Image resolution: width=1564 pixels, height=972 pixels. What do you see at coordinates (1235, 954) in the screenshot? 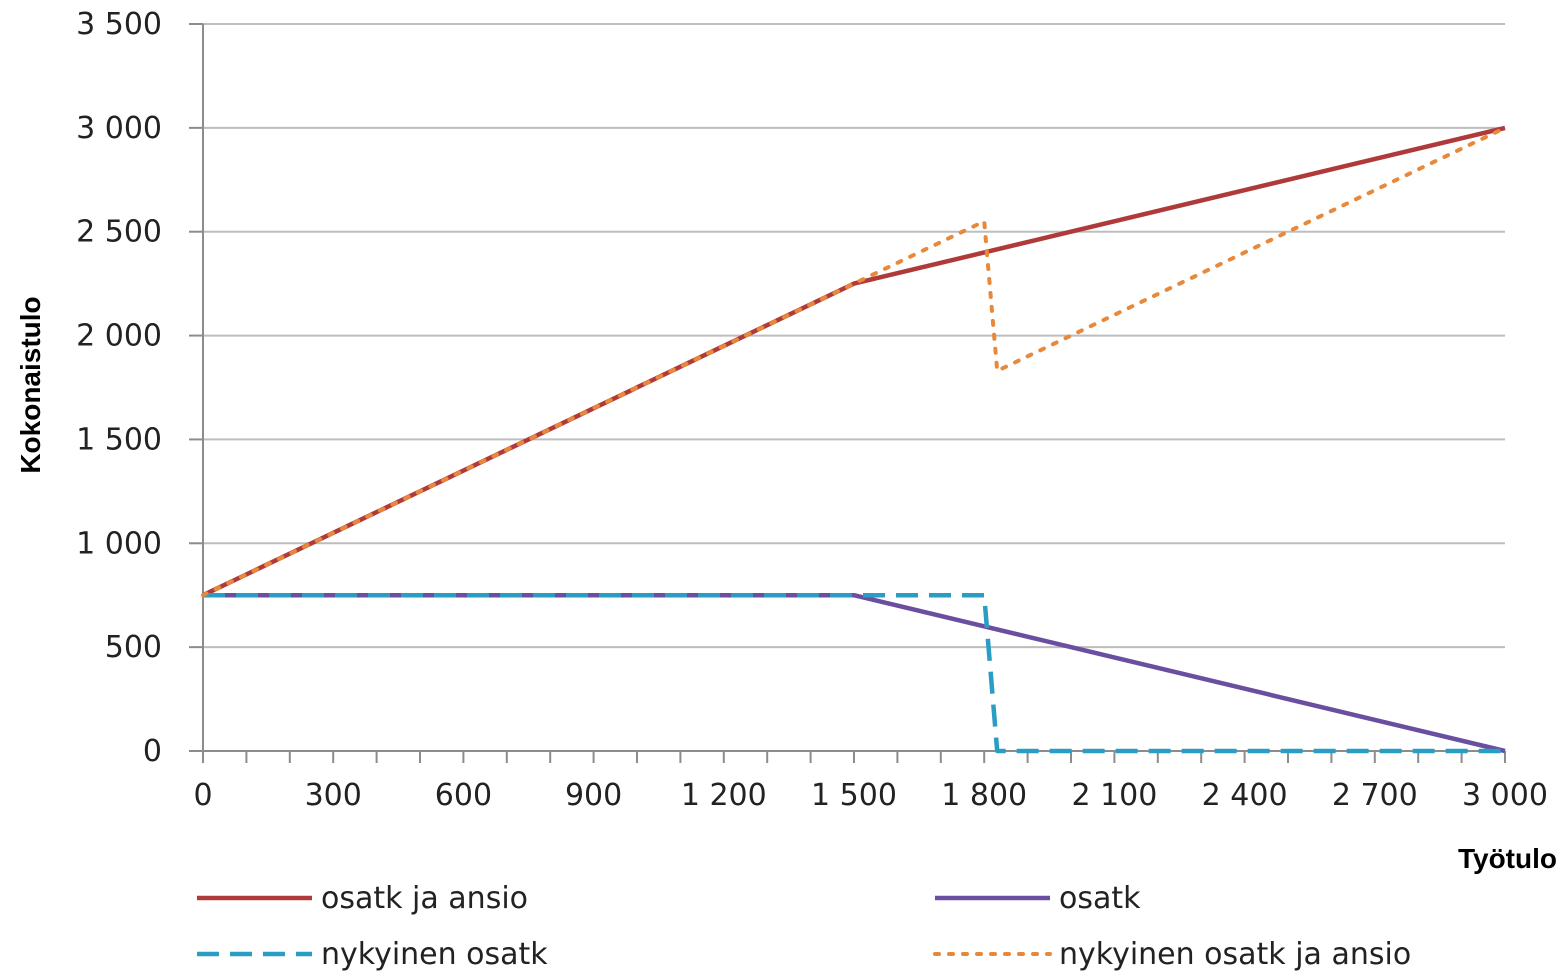
I see `legend-label: nykyinen osatk ja ansio` at bounding box center [1235, 954].